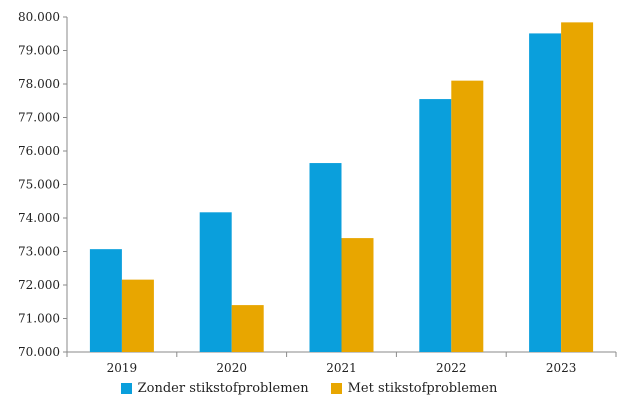 This screenshot has width=618, height=407. Describe the element at coordinates (39, 252) in the screenshot. I see `y-tick-label: 73.000` at that location.